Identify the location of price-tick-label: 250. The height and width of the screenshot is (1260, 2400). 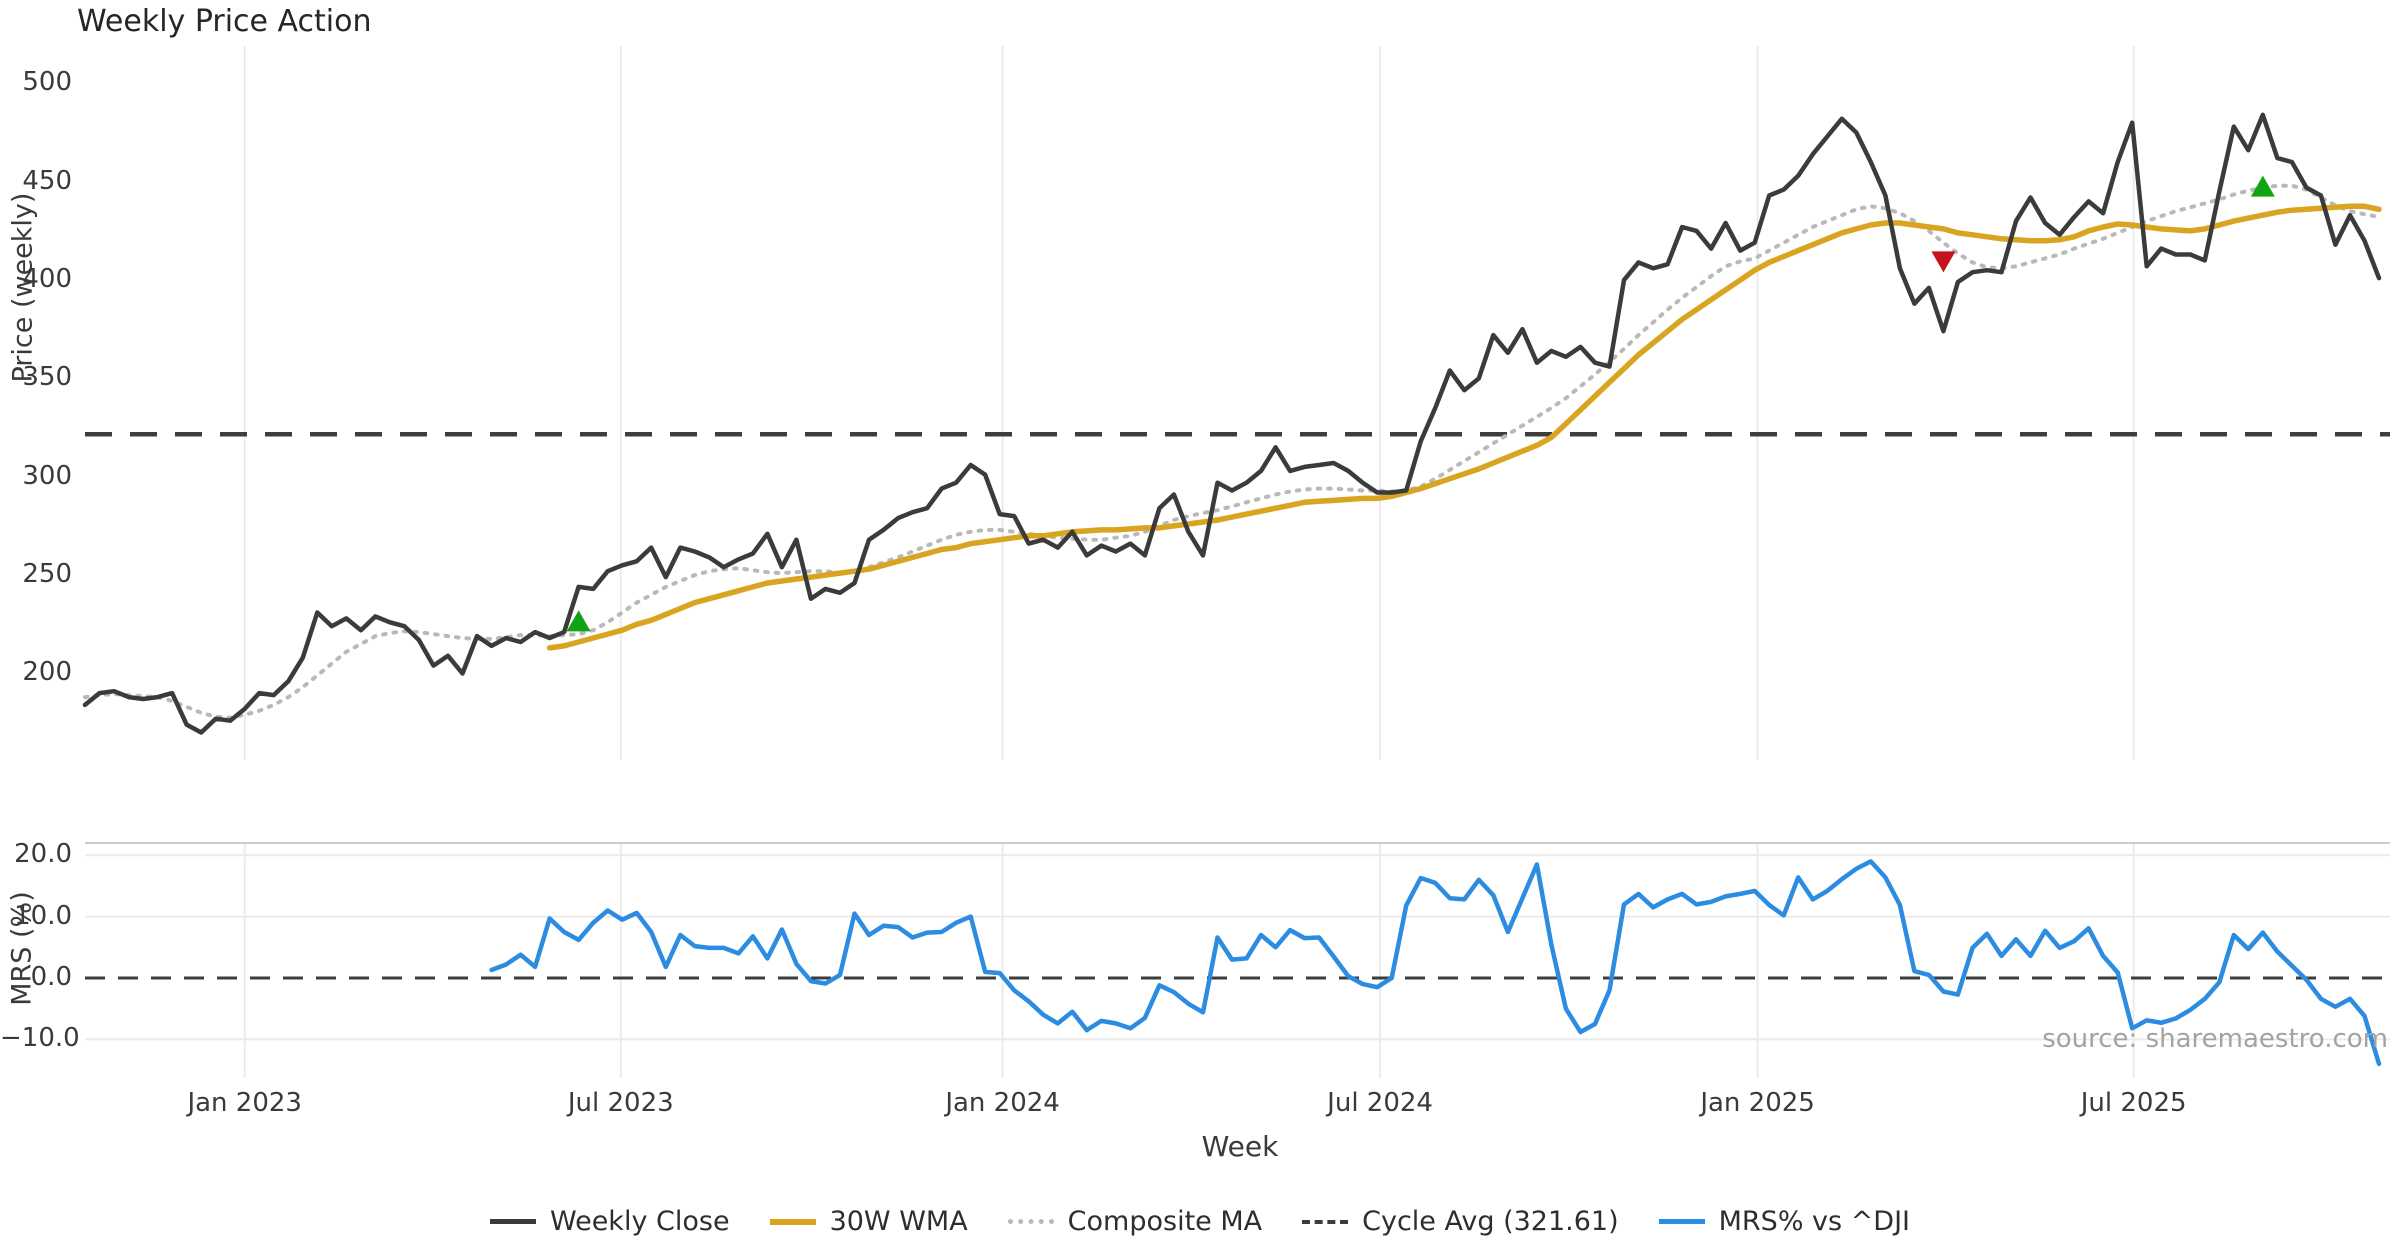
(47, 574).